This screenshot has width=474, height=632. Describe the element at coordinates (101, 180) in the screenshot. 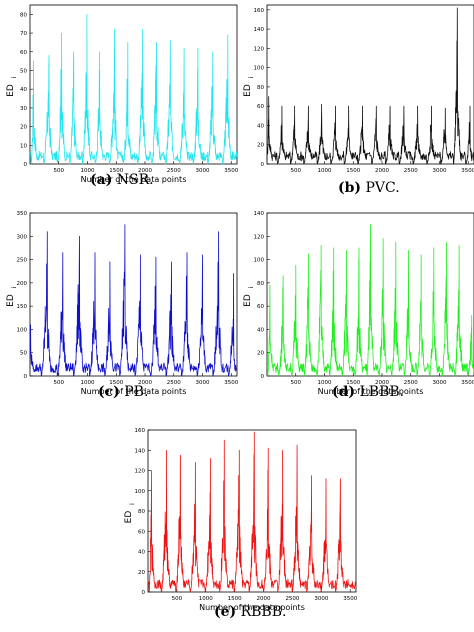

I see `caption-label: (a)` at that location.